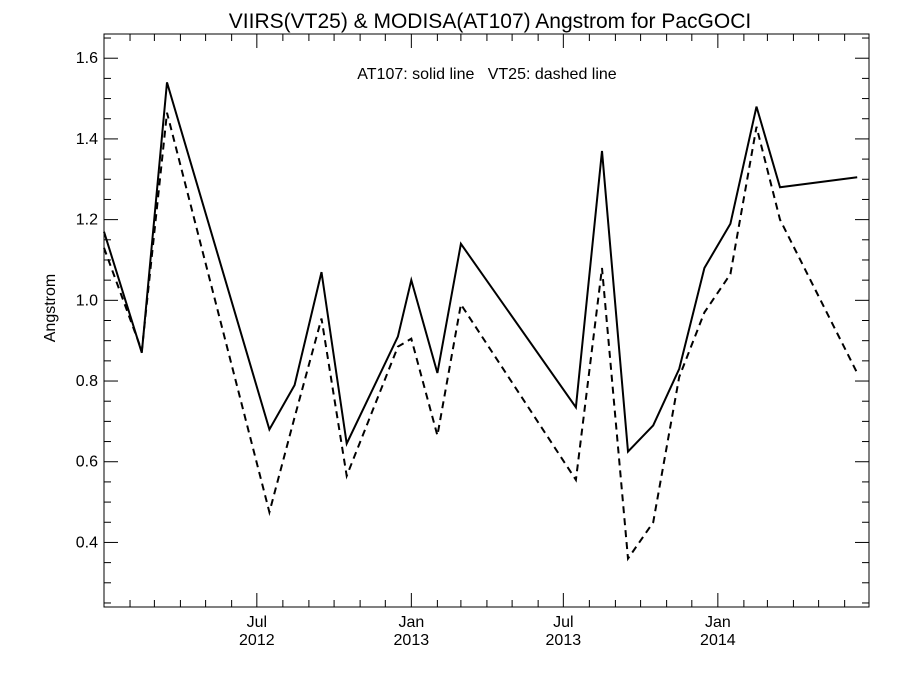  Describe the element at coordinates (87, 462) in the screenshot. I see `y-tick-label: 0.6` at that location.